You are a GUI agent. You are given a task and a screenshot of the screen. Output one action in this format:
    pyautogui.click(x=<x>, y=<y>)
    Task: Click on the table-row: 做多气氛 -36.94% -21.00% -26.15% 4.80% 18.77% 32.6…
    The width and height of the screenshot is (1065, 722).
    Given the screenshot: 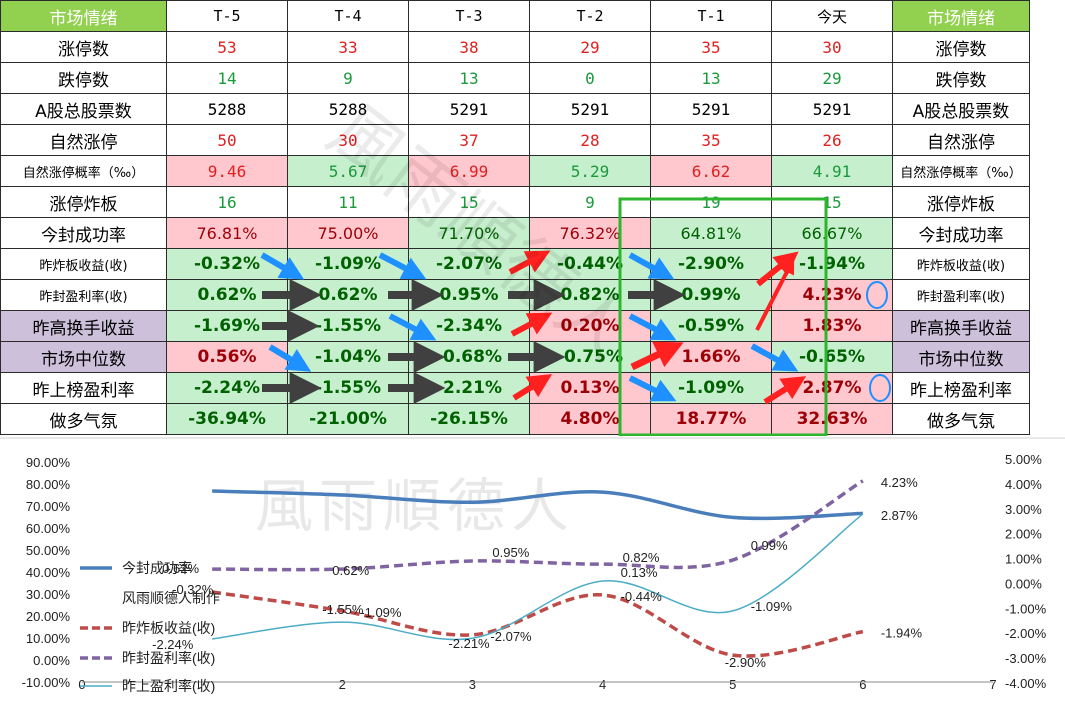 What is the action you would take?
    pyautogui.click(x=515, y=419)
    